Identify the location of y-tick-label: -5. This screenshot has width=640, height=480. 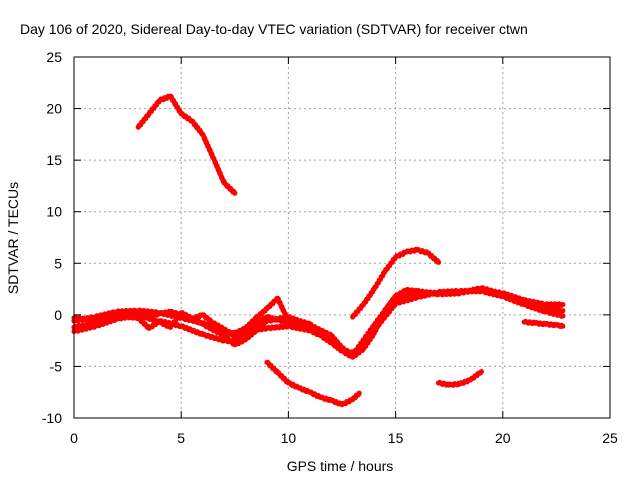
(56, 366).